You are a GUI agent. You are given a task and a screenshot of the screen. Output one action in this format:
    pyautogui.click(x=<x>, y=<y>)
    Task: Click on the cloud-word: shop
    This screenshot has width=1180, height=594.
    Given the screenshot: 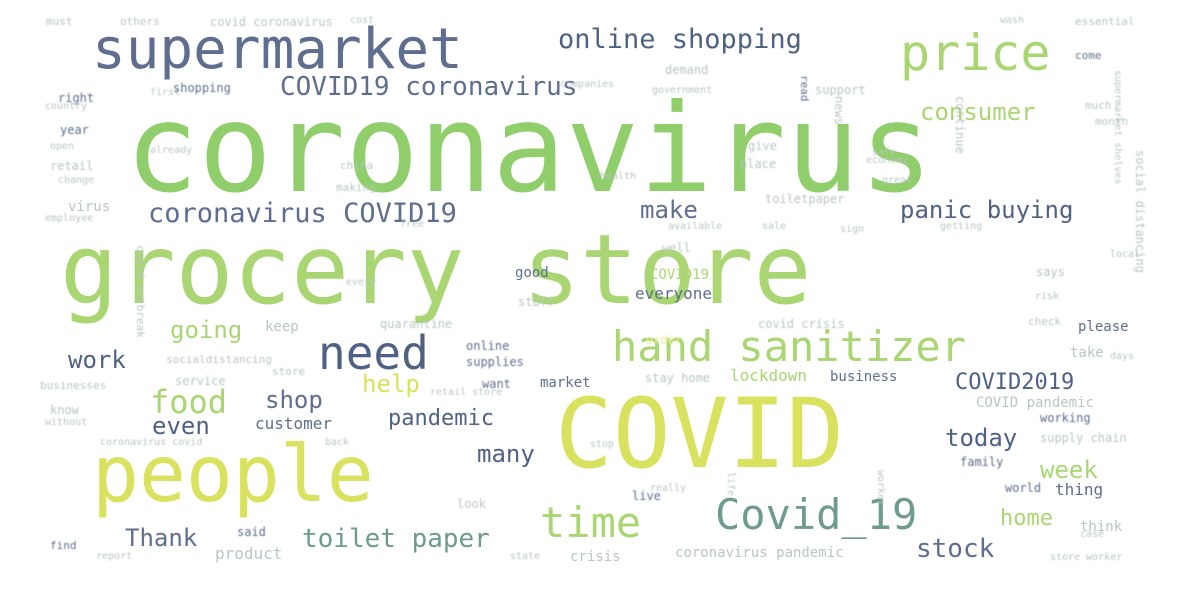 What is the action you would take?
    pyautogui.click(x=294, y=400)
    